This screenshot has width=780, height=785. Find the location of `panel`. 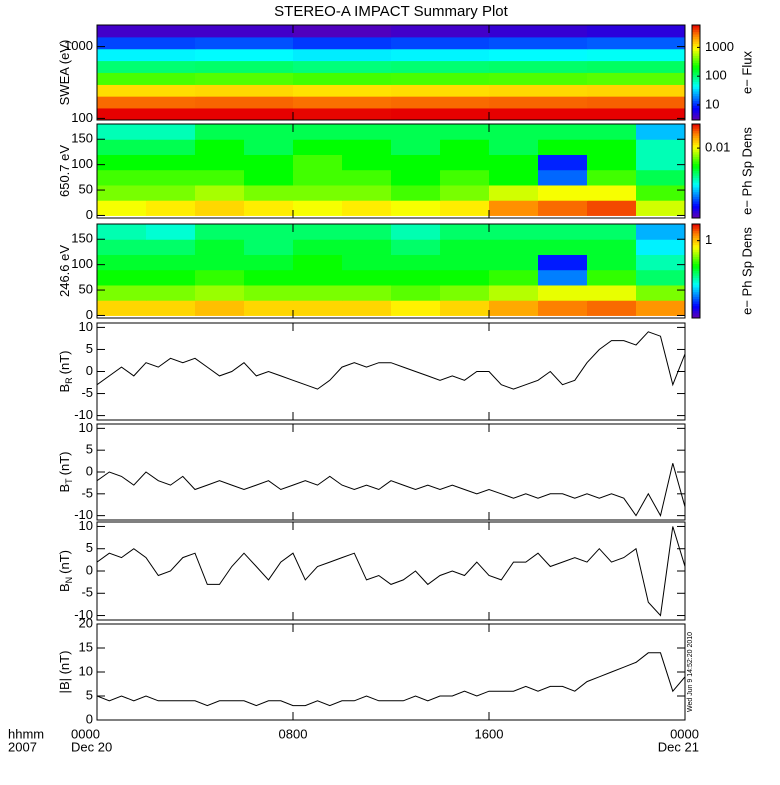

panel is located at coordinates (391, 170).